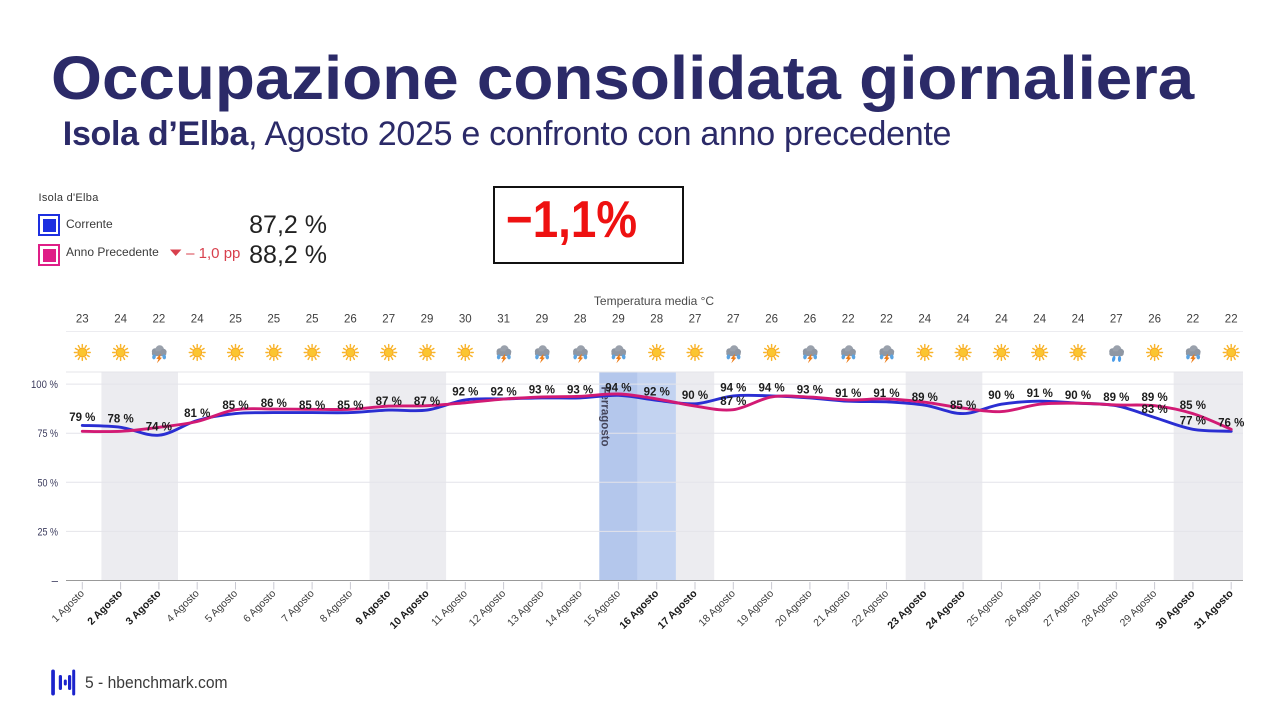 The width and height of the screenshot is (1280, 720). What do you see at coordinates (946, 610) in the screenshot?
I see `svg-text: 24 Agosto` at bounding box center [946, 610].